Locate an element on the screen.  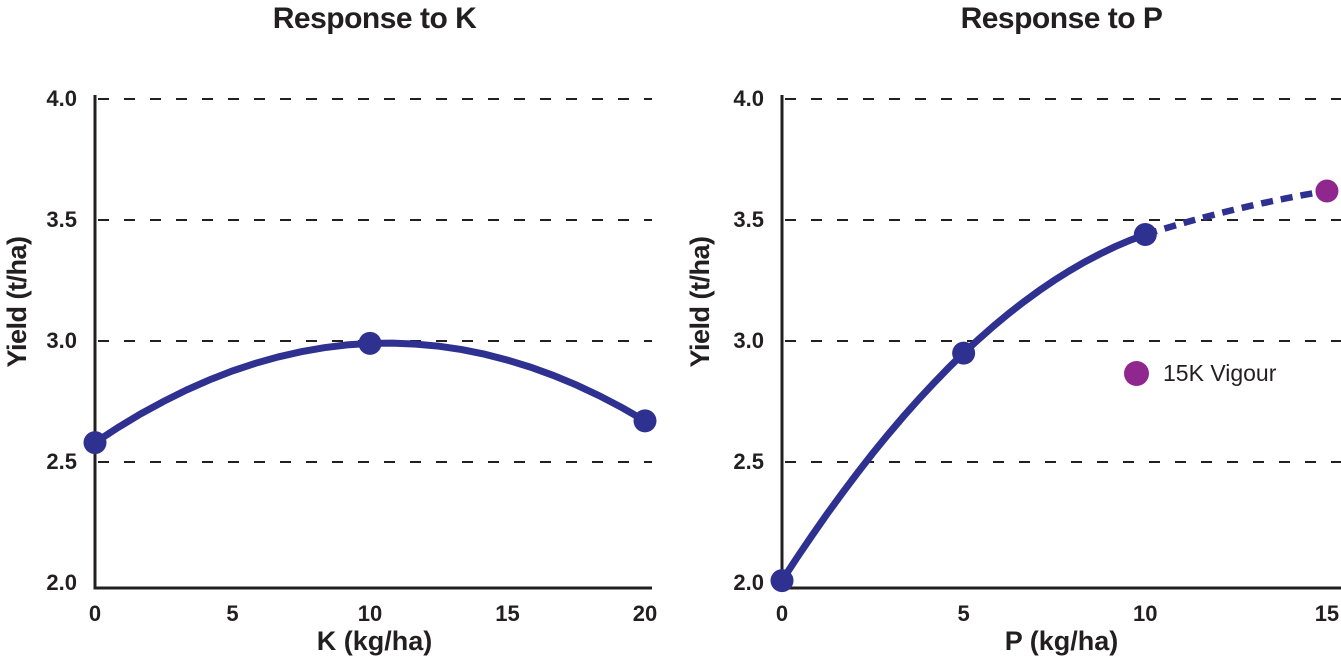
series-dashed-projection-to-15K is located at coordinates (1236, 212).